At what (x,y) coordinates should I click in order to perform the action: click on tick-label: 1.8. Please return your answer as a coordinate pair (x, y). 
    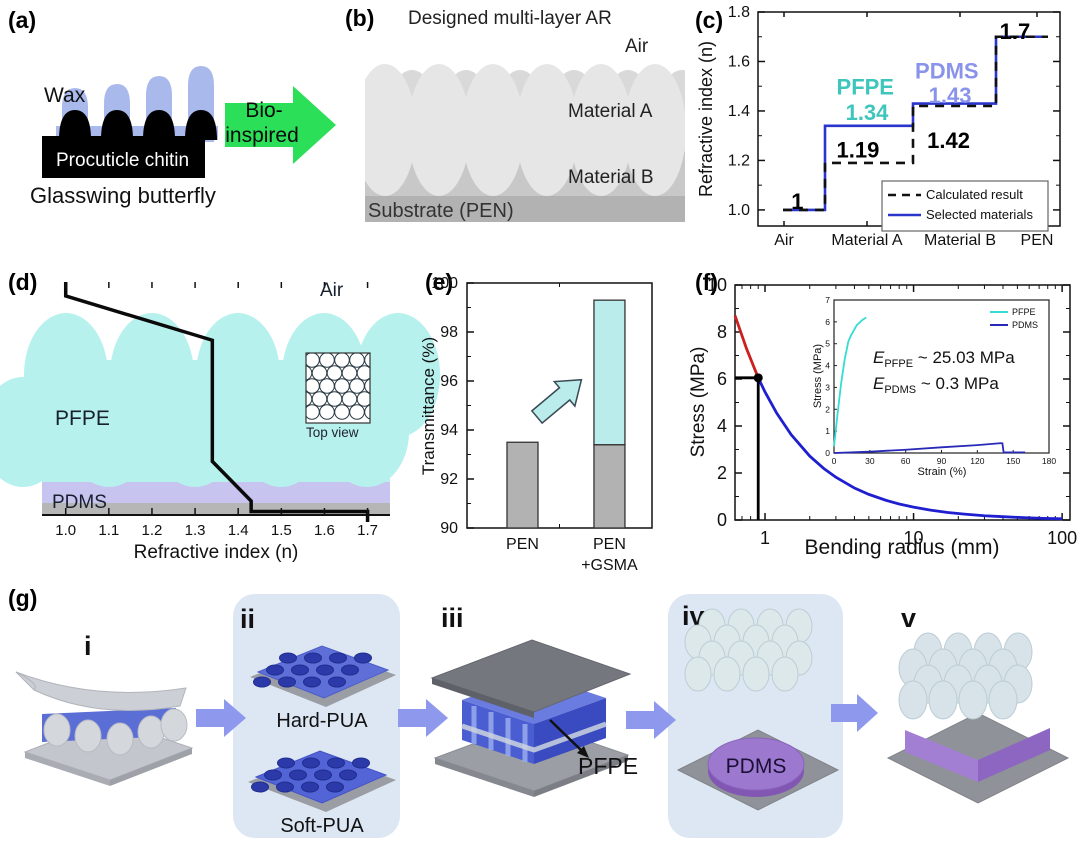
    Looking at the image, I should click on (739, 12).